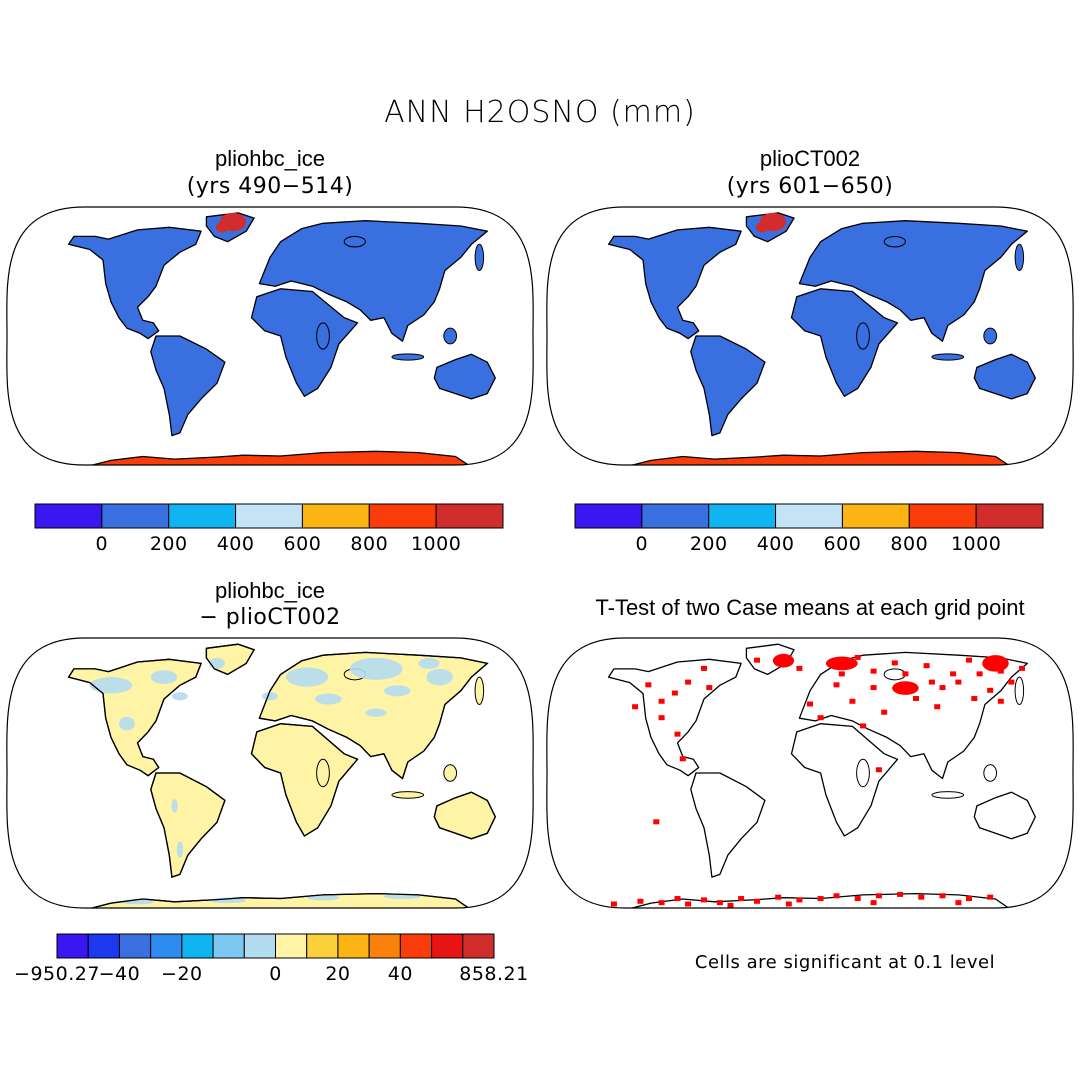 This screenshot has width=1080, height=1080. Describe the element at coordinates (169, 544) in the screenshot. I see `colorbar-tick-label: 200` at that location.